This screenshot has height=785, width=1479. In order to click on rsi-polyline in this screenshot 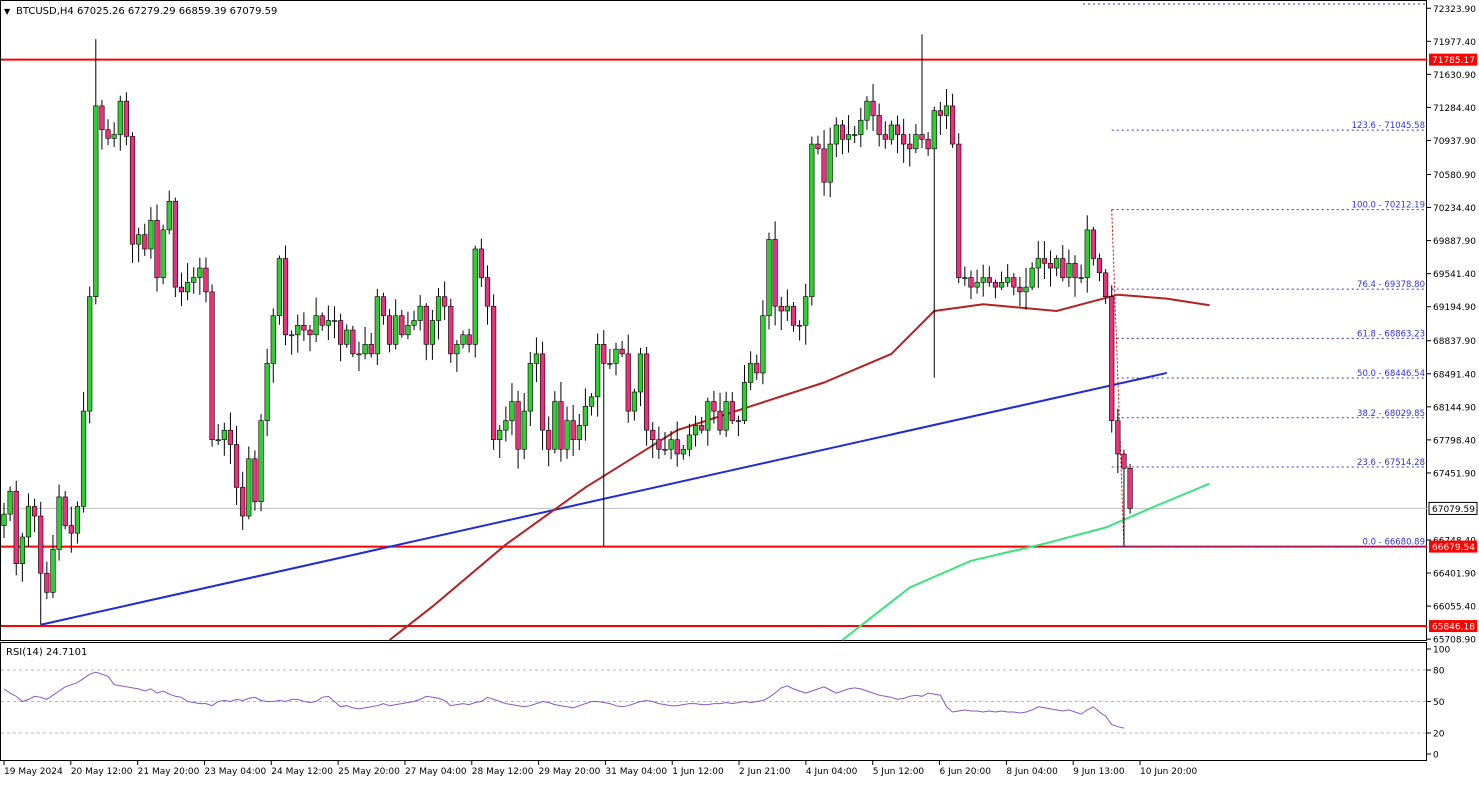, I will do `click(564, 700)`.